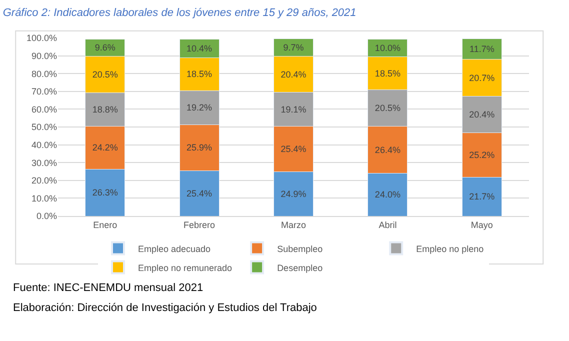  What do you see at coordinates (482, 77) in the screenshot?
I see `text: 20.7%` at bounding box center [482, 77].